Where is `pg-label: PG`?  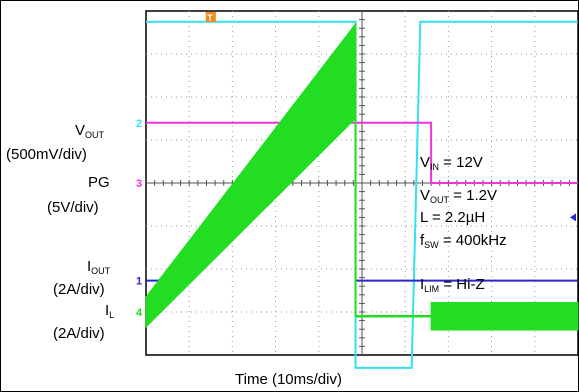 pg-label: PG is located at coordinates (99, 182).